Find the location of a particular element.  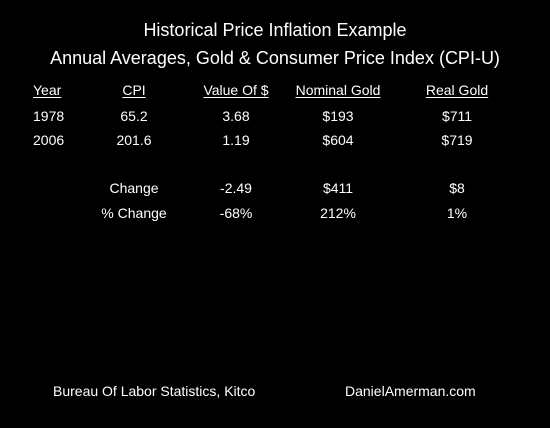

change-nominal-gold: $411 is located at coordinates (338, 188).